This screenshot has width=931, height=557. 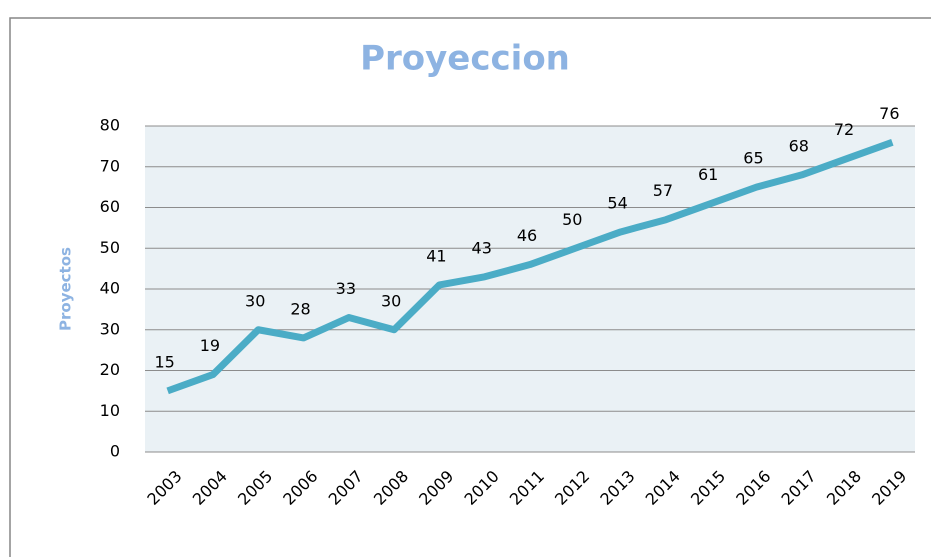 I want to click on chart-title: Proyeccion, so click(x=465, y=59).